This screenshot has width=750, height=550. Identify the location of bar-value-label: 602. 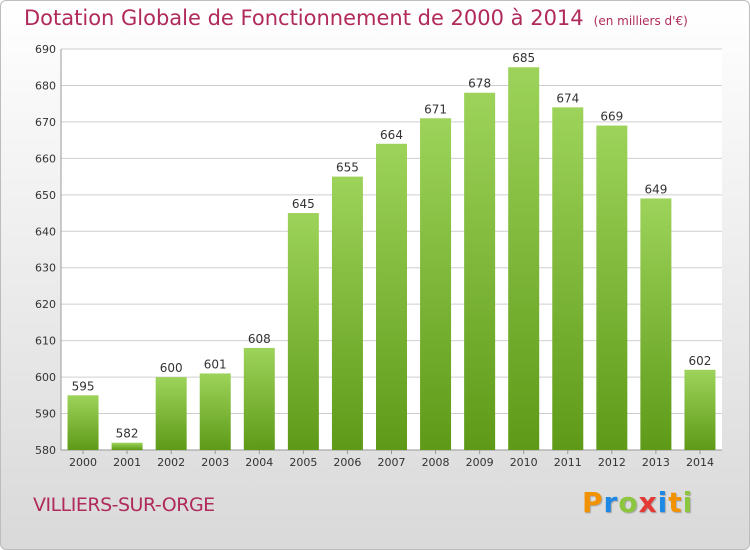
(700, 361).